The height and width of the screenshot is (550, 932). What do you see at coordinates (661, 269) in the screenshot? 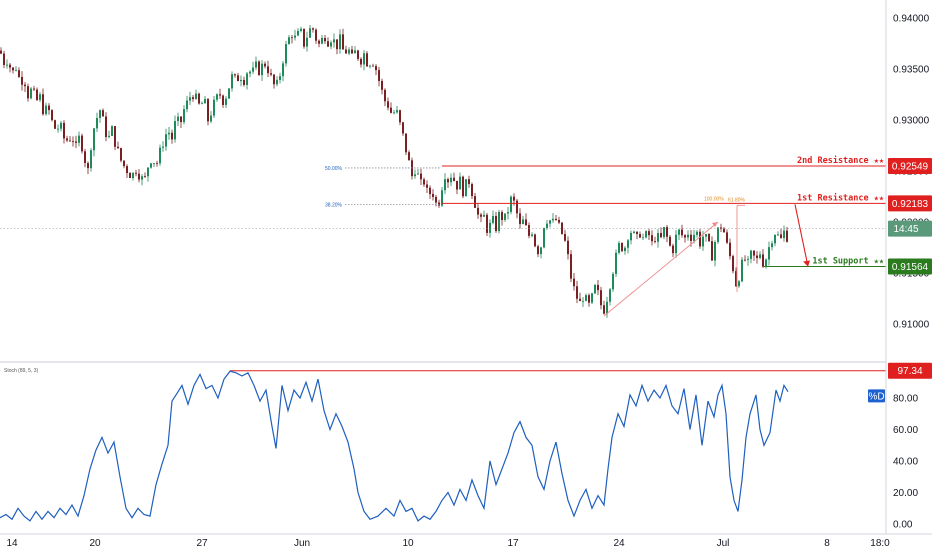
I see `arrow-up-line` at bounding box center [661, 269].